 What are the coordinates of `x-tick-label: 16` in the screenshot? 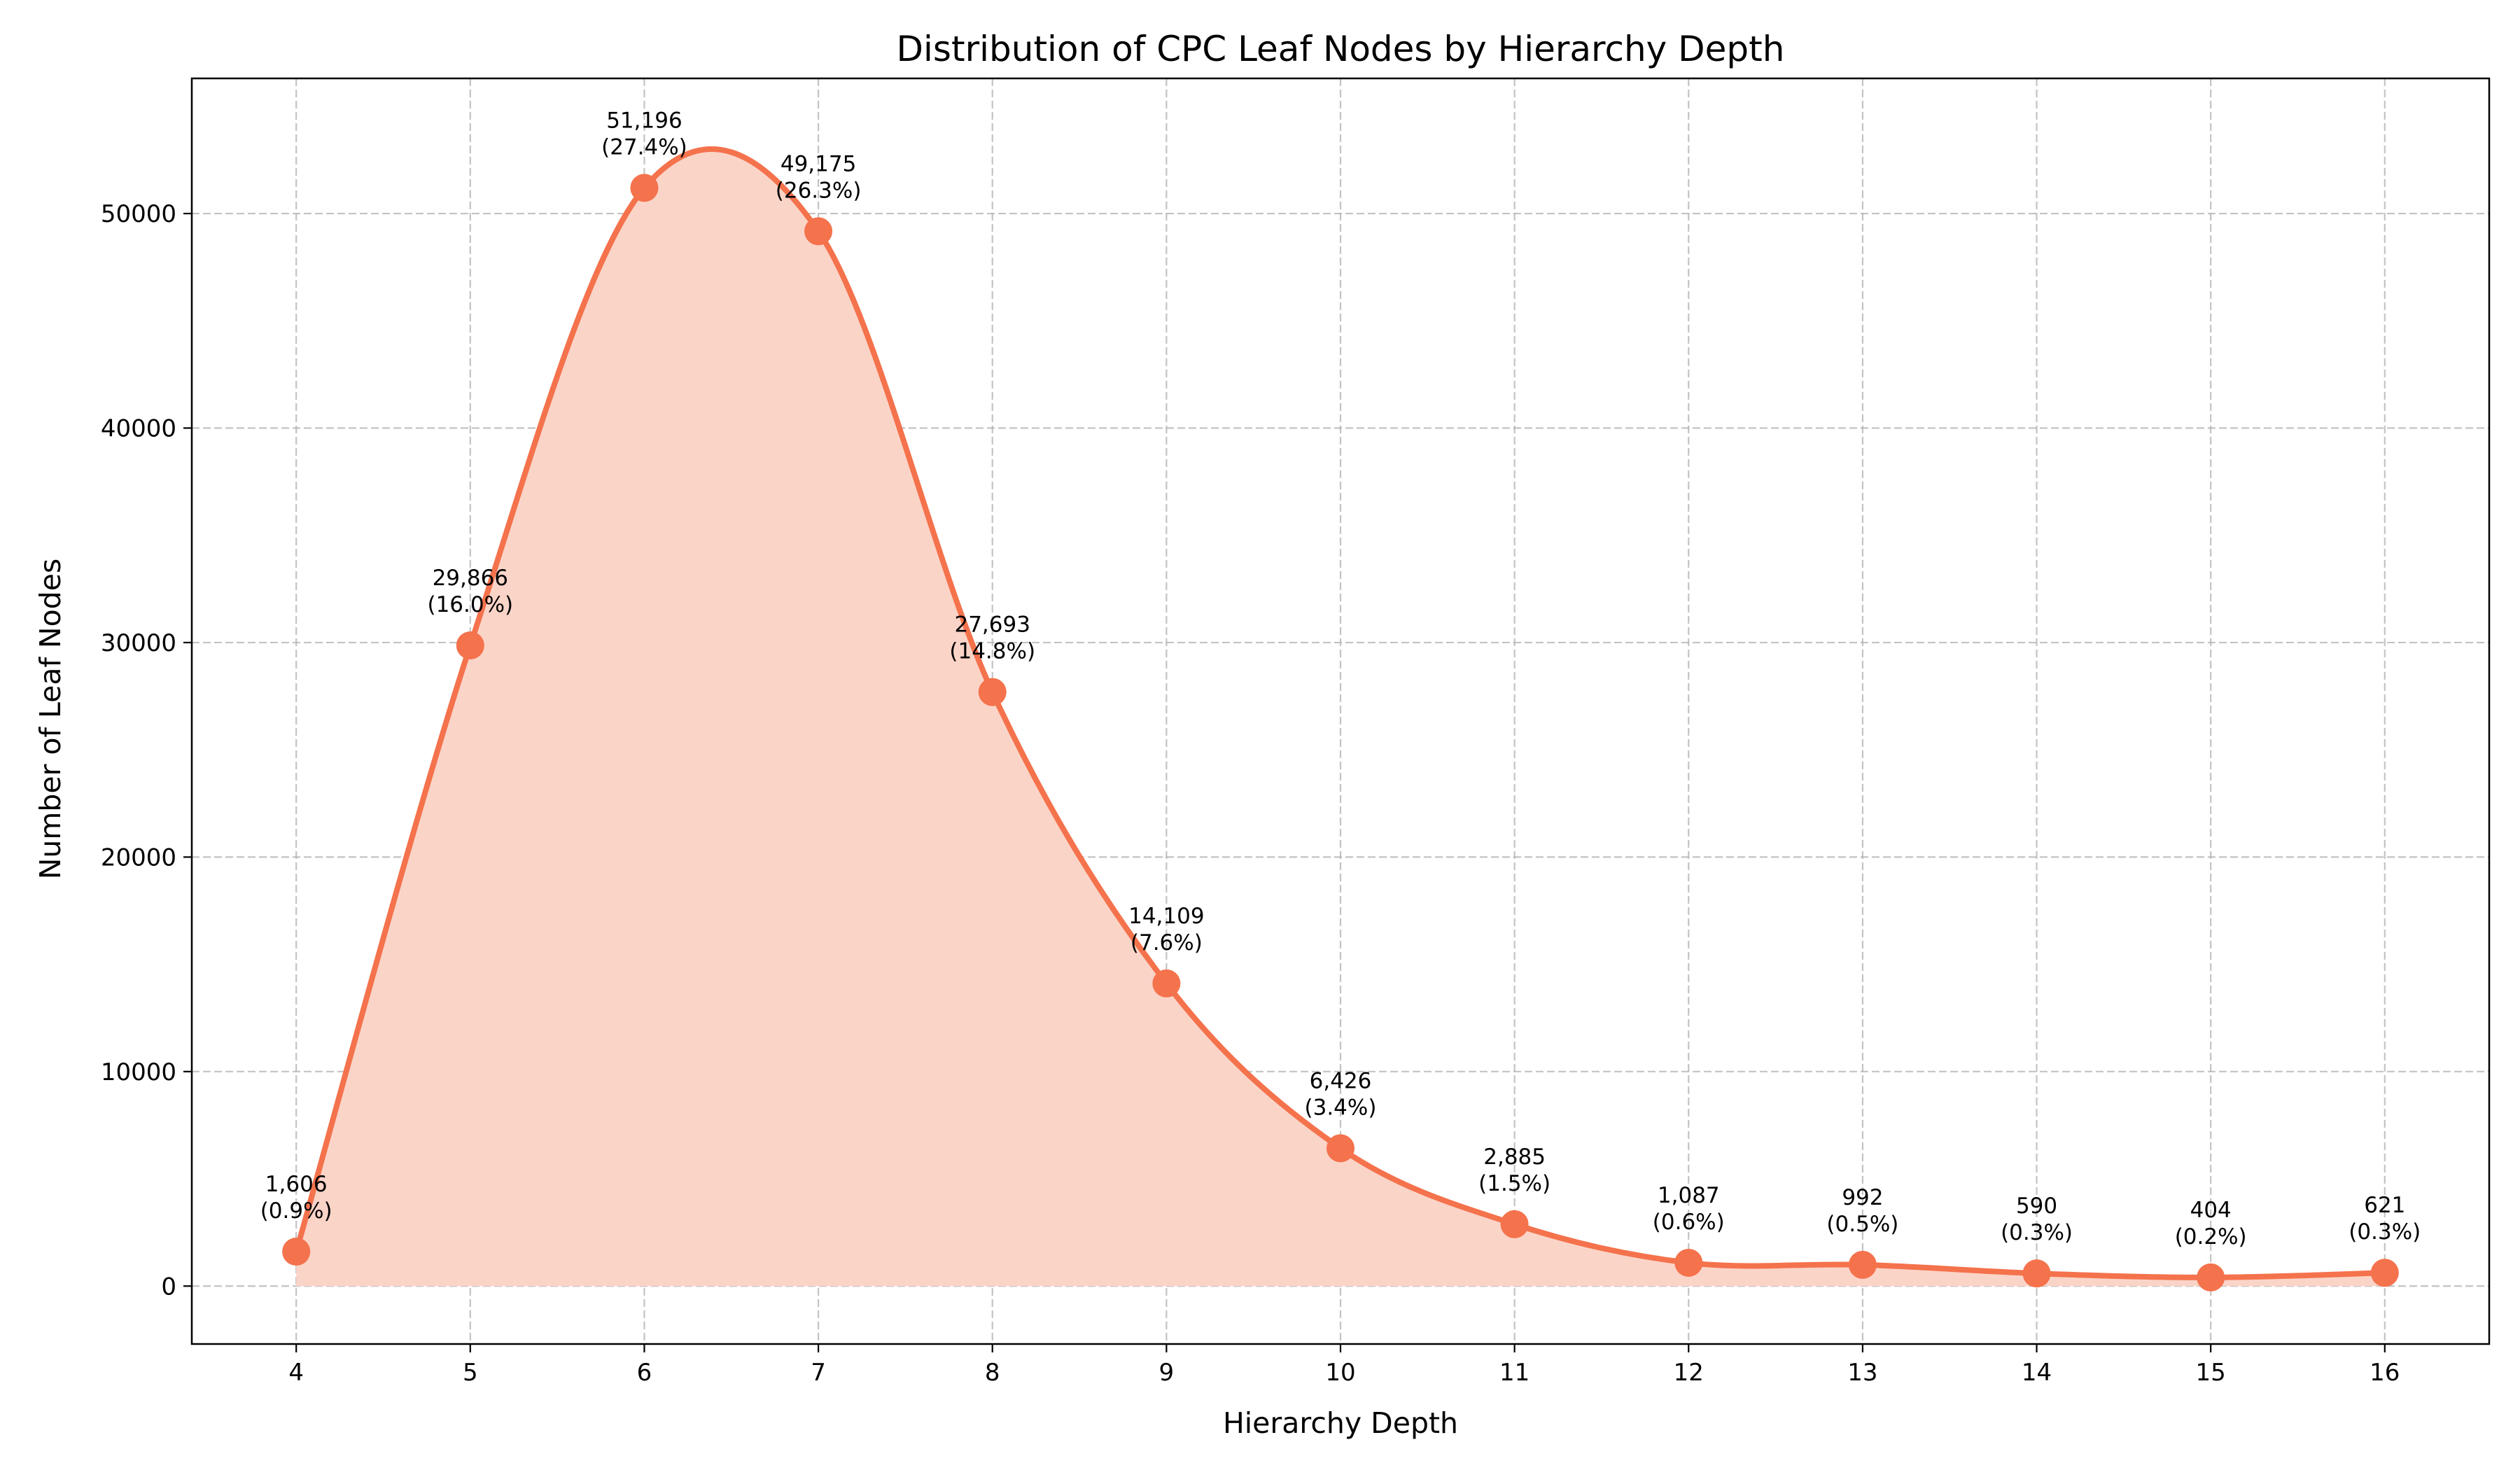 It's located at (2385, 1373).